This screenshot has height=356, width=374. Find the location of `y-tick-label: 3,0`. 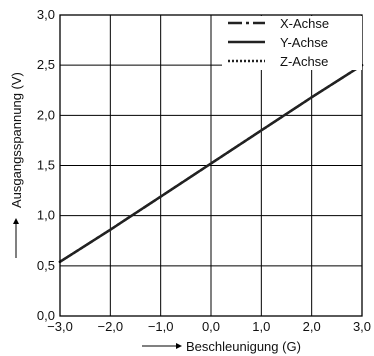

y-tick-label: 3,0 is located at coordinates (46, 14).